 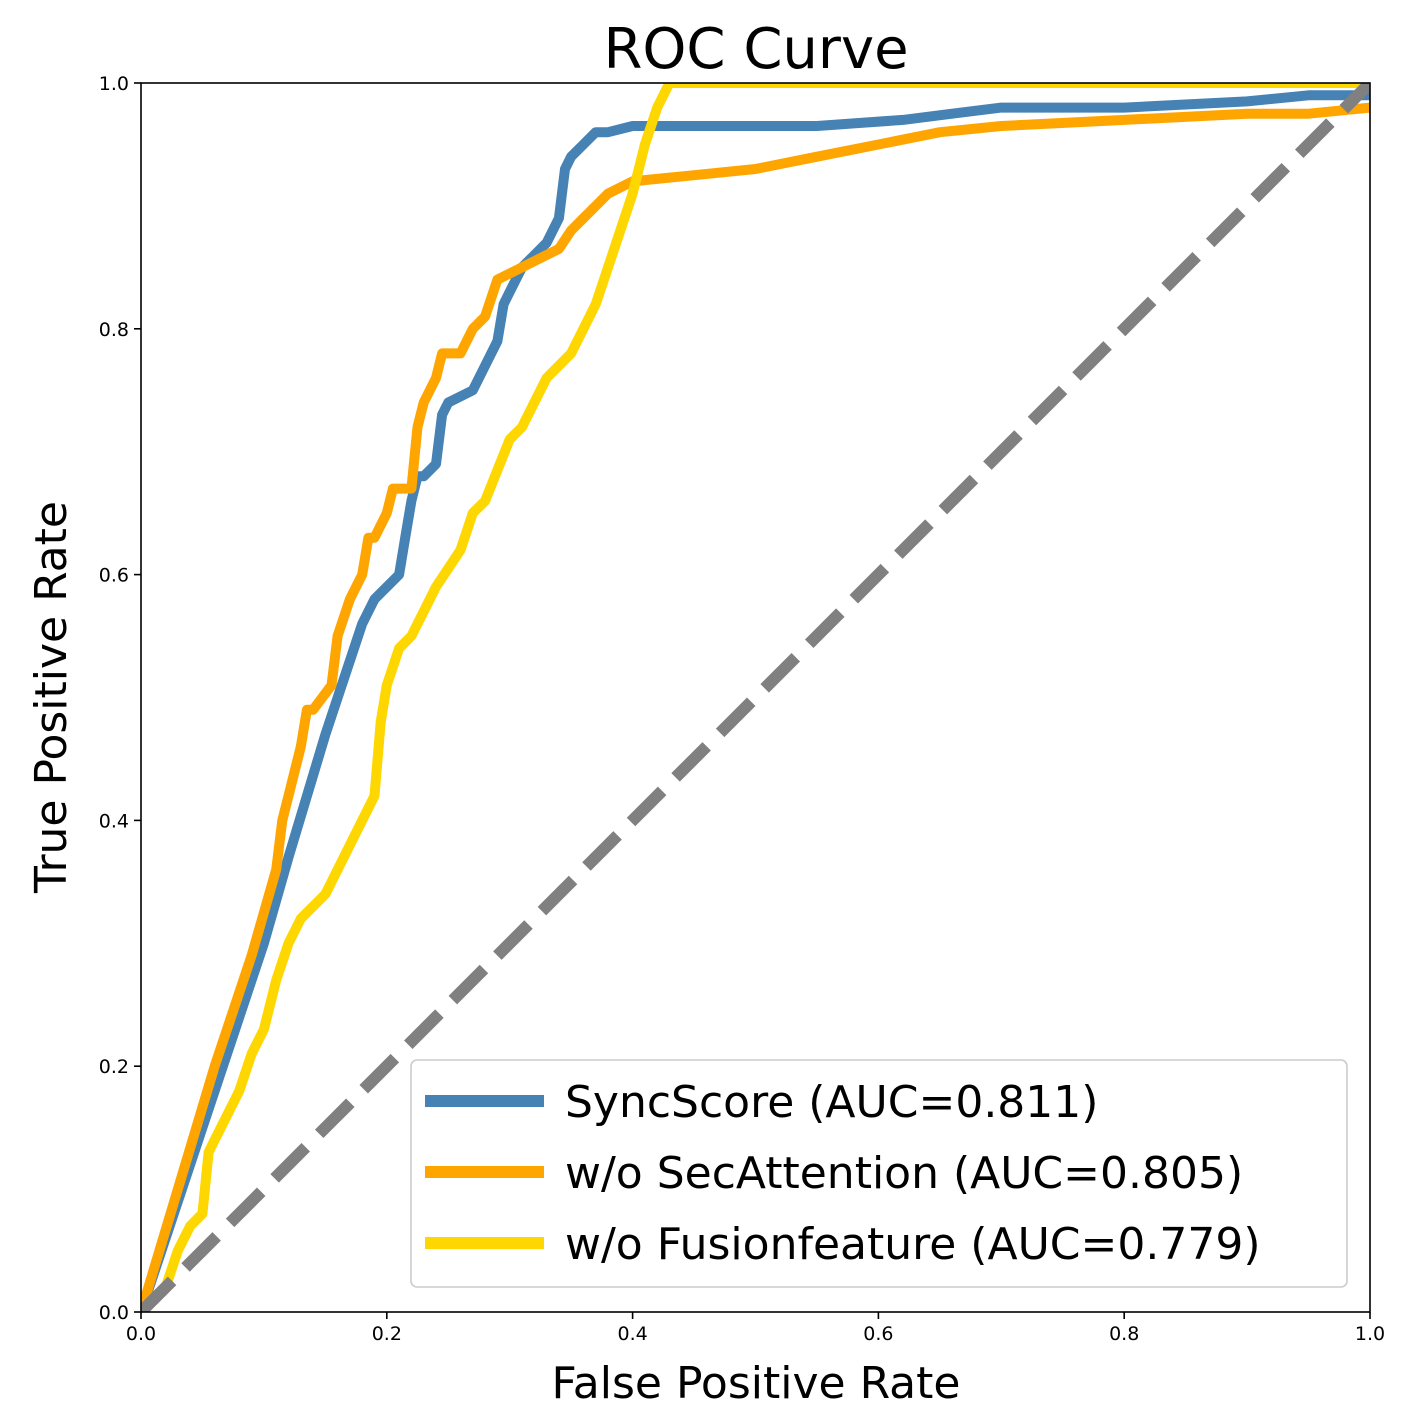 What do you see at coordinates (114, 576) in the screenshot?
I see `y-tick-label: 0.6` at bounding box center [114, 576].